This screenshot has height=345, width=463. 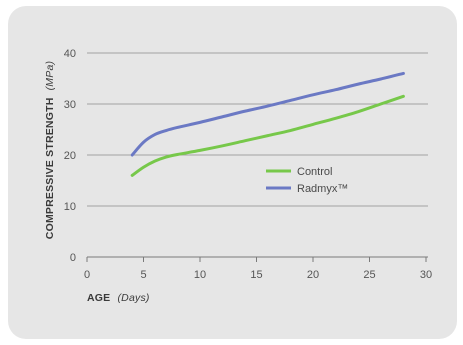 I want to click on y-axis-title: COMPRESSIVE STRENGTH (MPa), so click(x=50, y=150).